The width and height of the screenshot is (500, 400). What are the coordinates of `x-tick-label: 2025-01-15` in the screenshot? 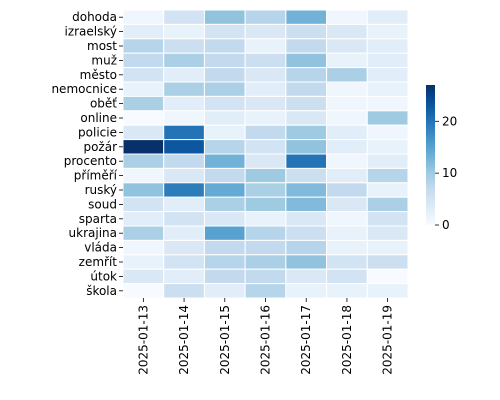 It's located at (225, 340).